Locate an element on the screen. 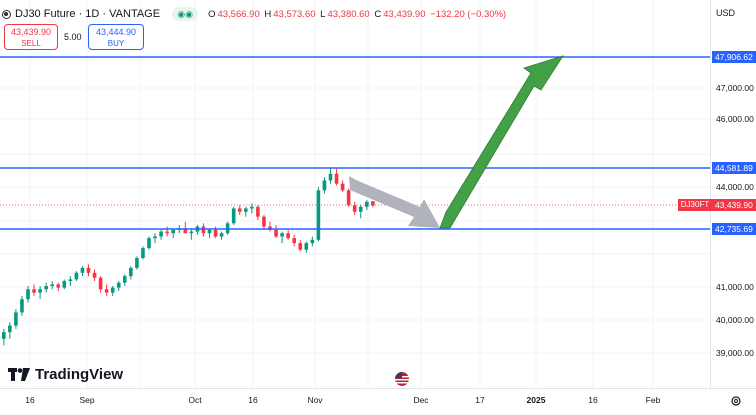  time-tick: 17 is located at coordinates (480, 400).